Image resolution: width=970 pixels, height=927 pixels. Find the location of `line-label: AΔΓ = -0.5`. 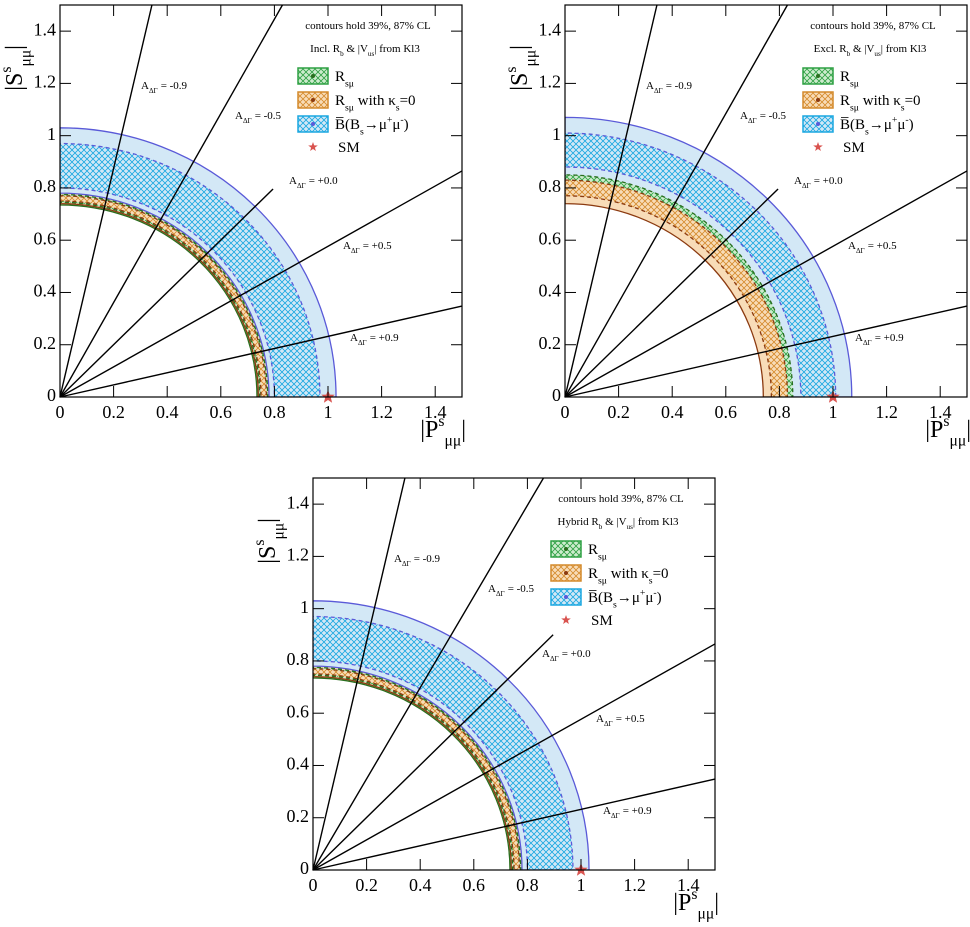

line-label: AΔΓ = -0.5 is located at coordinates (511, 590).